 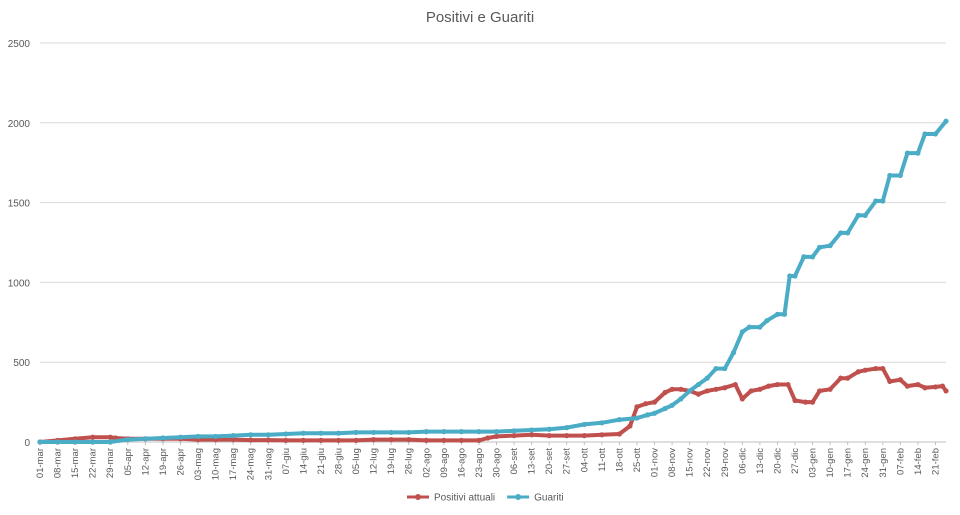 What do you see at coordinates (19, 124) in the screenshot?
I see `y-tick-label: 2000` at bounding box center [19, 124].